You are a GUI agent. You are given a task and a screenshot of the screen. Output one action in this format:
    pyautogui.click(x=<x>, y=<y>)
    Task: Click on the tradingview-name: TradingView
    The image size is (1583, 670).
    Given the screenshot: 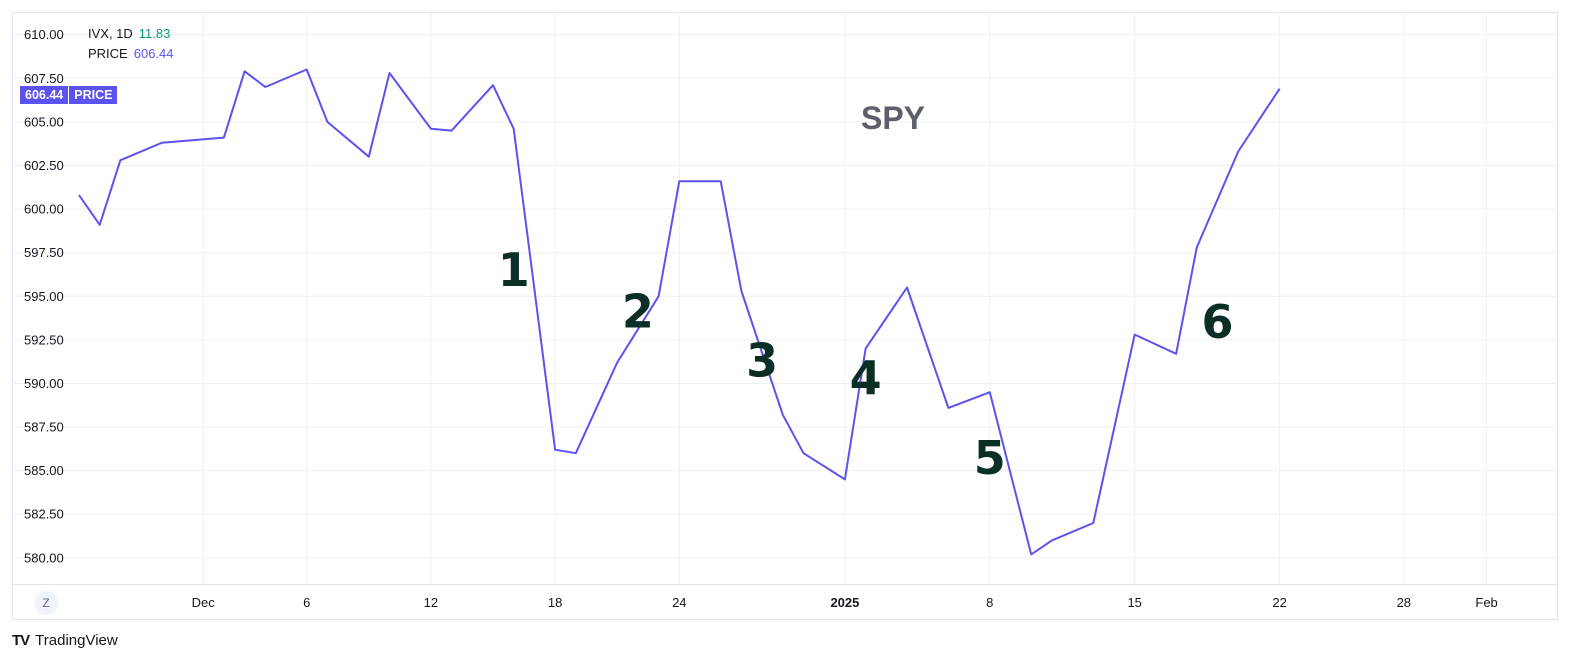 What is the action you would take?
    pyautogui.click(x=76, y=640)
    